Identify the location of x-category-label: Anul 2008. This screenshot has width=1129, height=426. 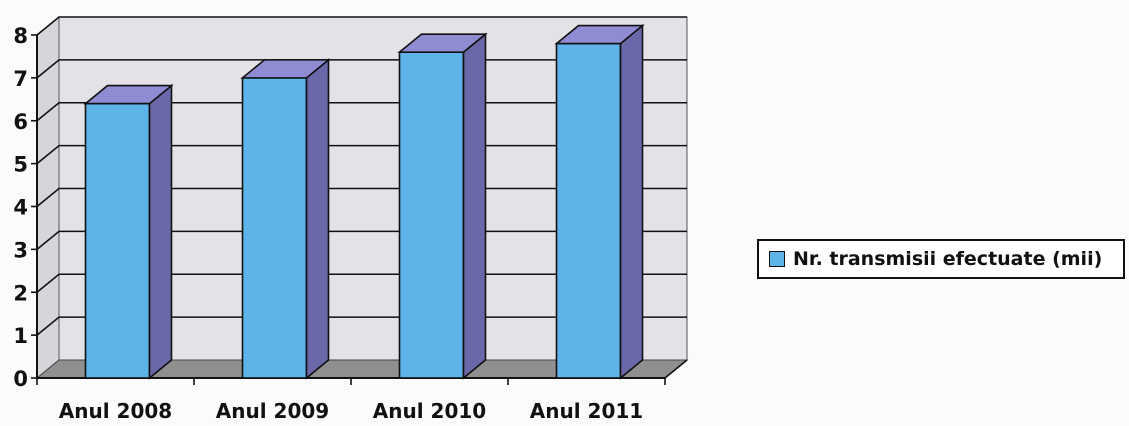
(115, 410).